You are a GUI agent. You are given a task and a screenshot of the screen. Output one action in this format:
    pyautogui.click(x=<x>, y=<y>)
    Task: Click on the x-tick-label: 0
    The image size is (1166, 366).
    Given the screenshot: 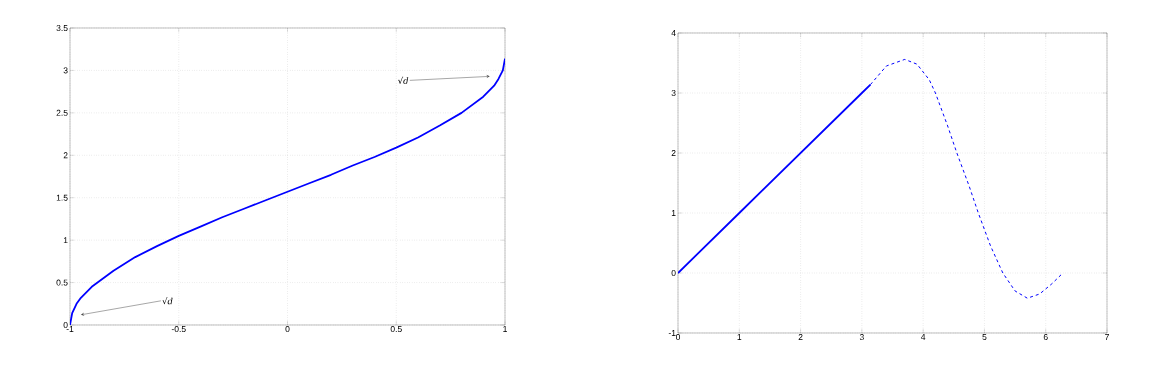 What is the action you would take?
    pyautogui.click(x=287, y=329)
    